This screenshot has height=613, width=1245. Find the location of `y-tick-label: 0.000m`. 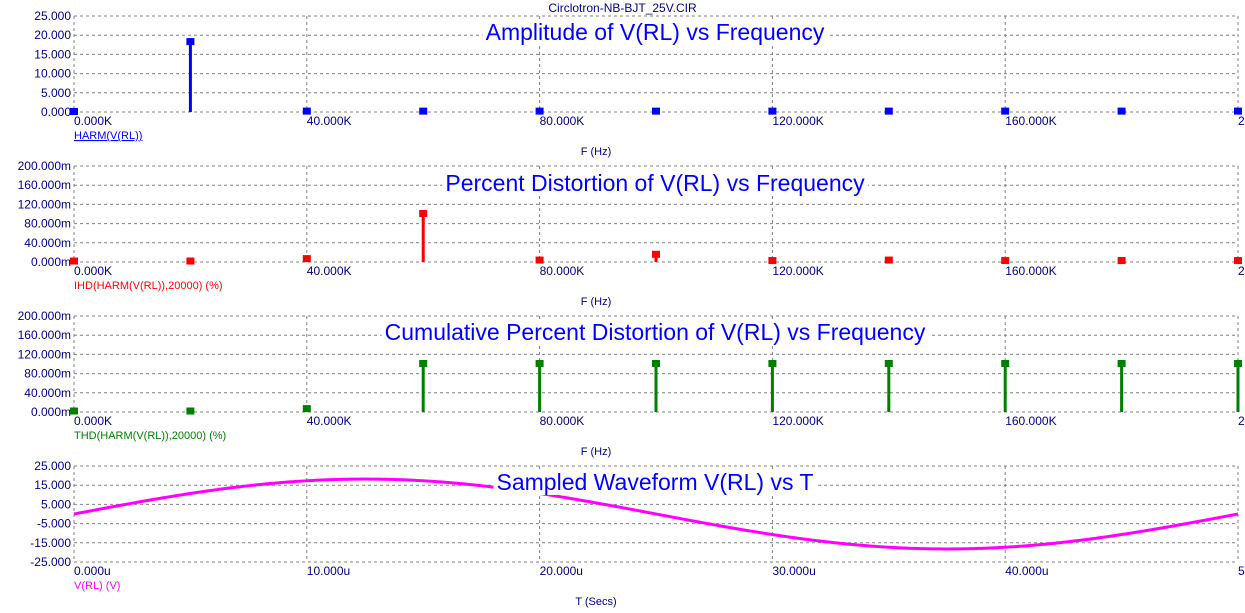

y-tick-label: 0.000m is located at coordinates (51, 412).